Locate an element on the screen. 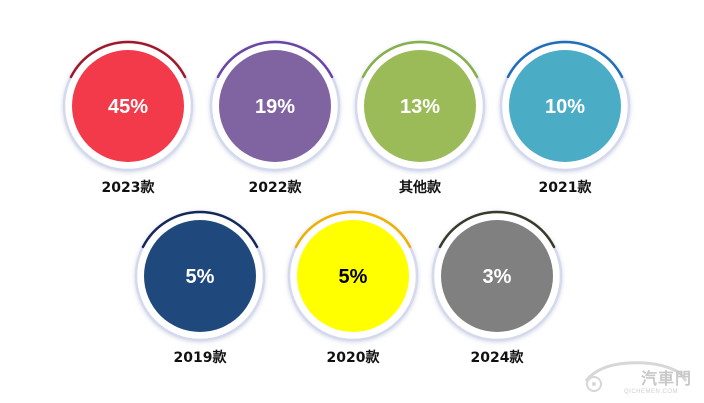  bubble-category-label: 2019款 is located at coordinates (201, 357).